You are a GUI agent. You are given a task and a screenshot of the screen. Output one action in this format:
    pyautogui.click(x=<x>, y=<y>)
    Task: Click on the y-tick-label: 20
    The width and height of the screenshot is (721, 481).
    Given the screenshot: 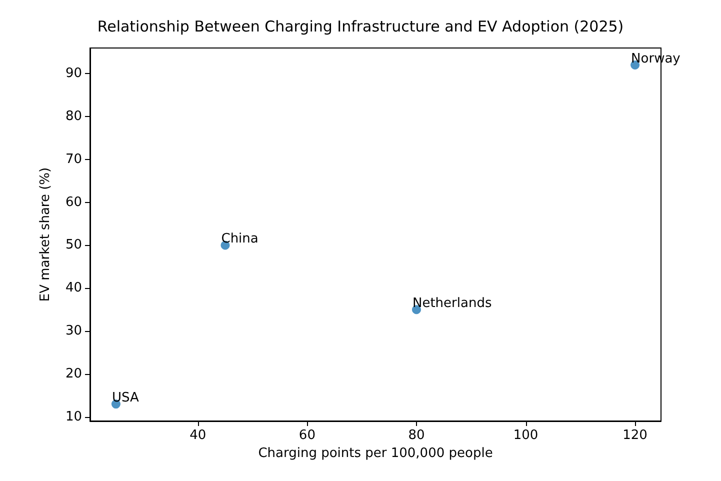 What is the action you would take?
    pyautogui.click(x=73, y=374)
    